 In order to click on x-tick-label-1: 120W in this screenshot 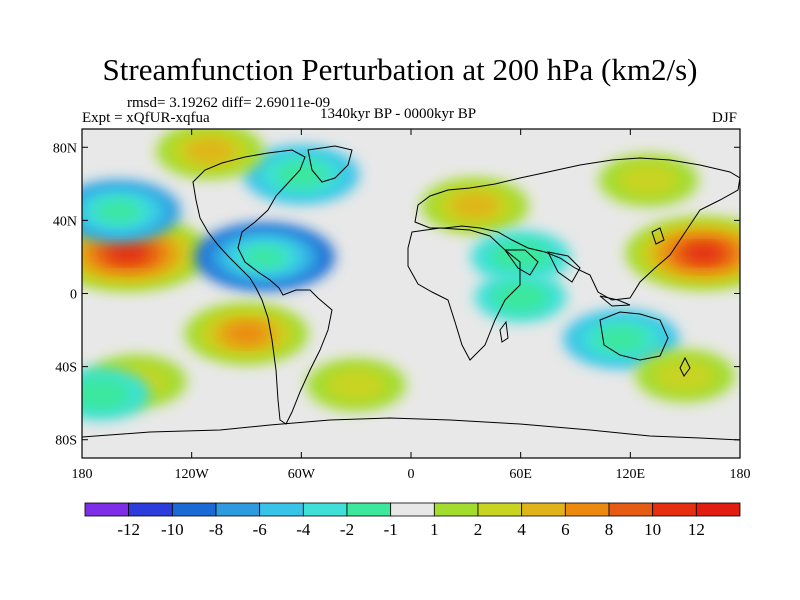, I will do `click(192, 474)`.